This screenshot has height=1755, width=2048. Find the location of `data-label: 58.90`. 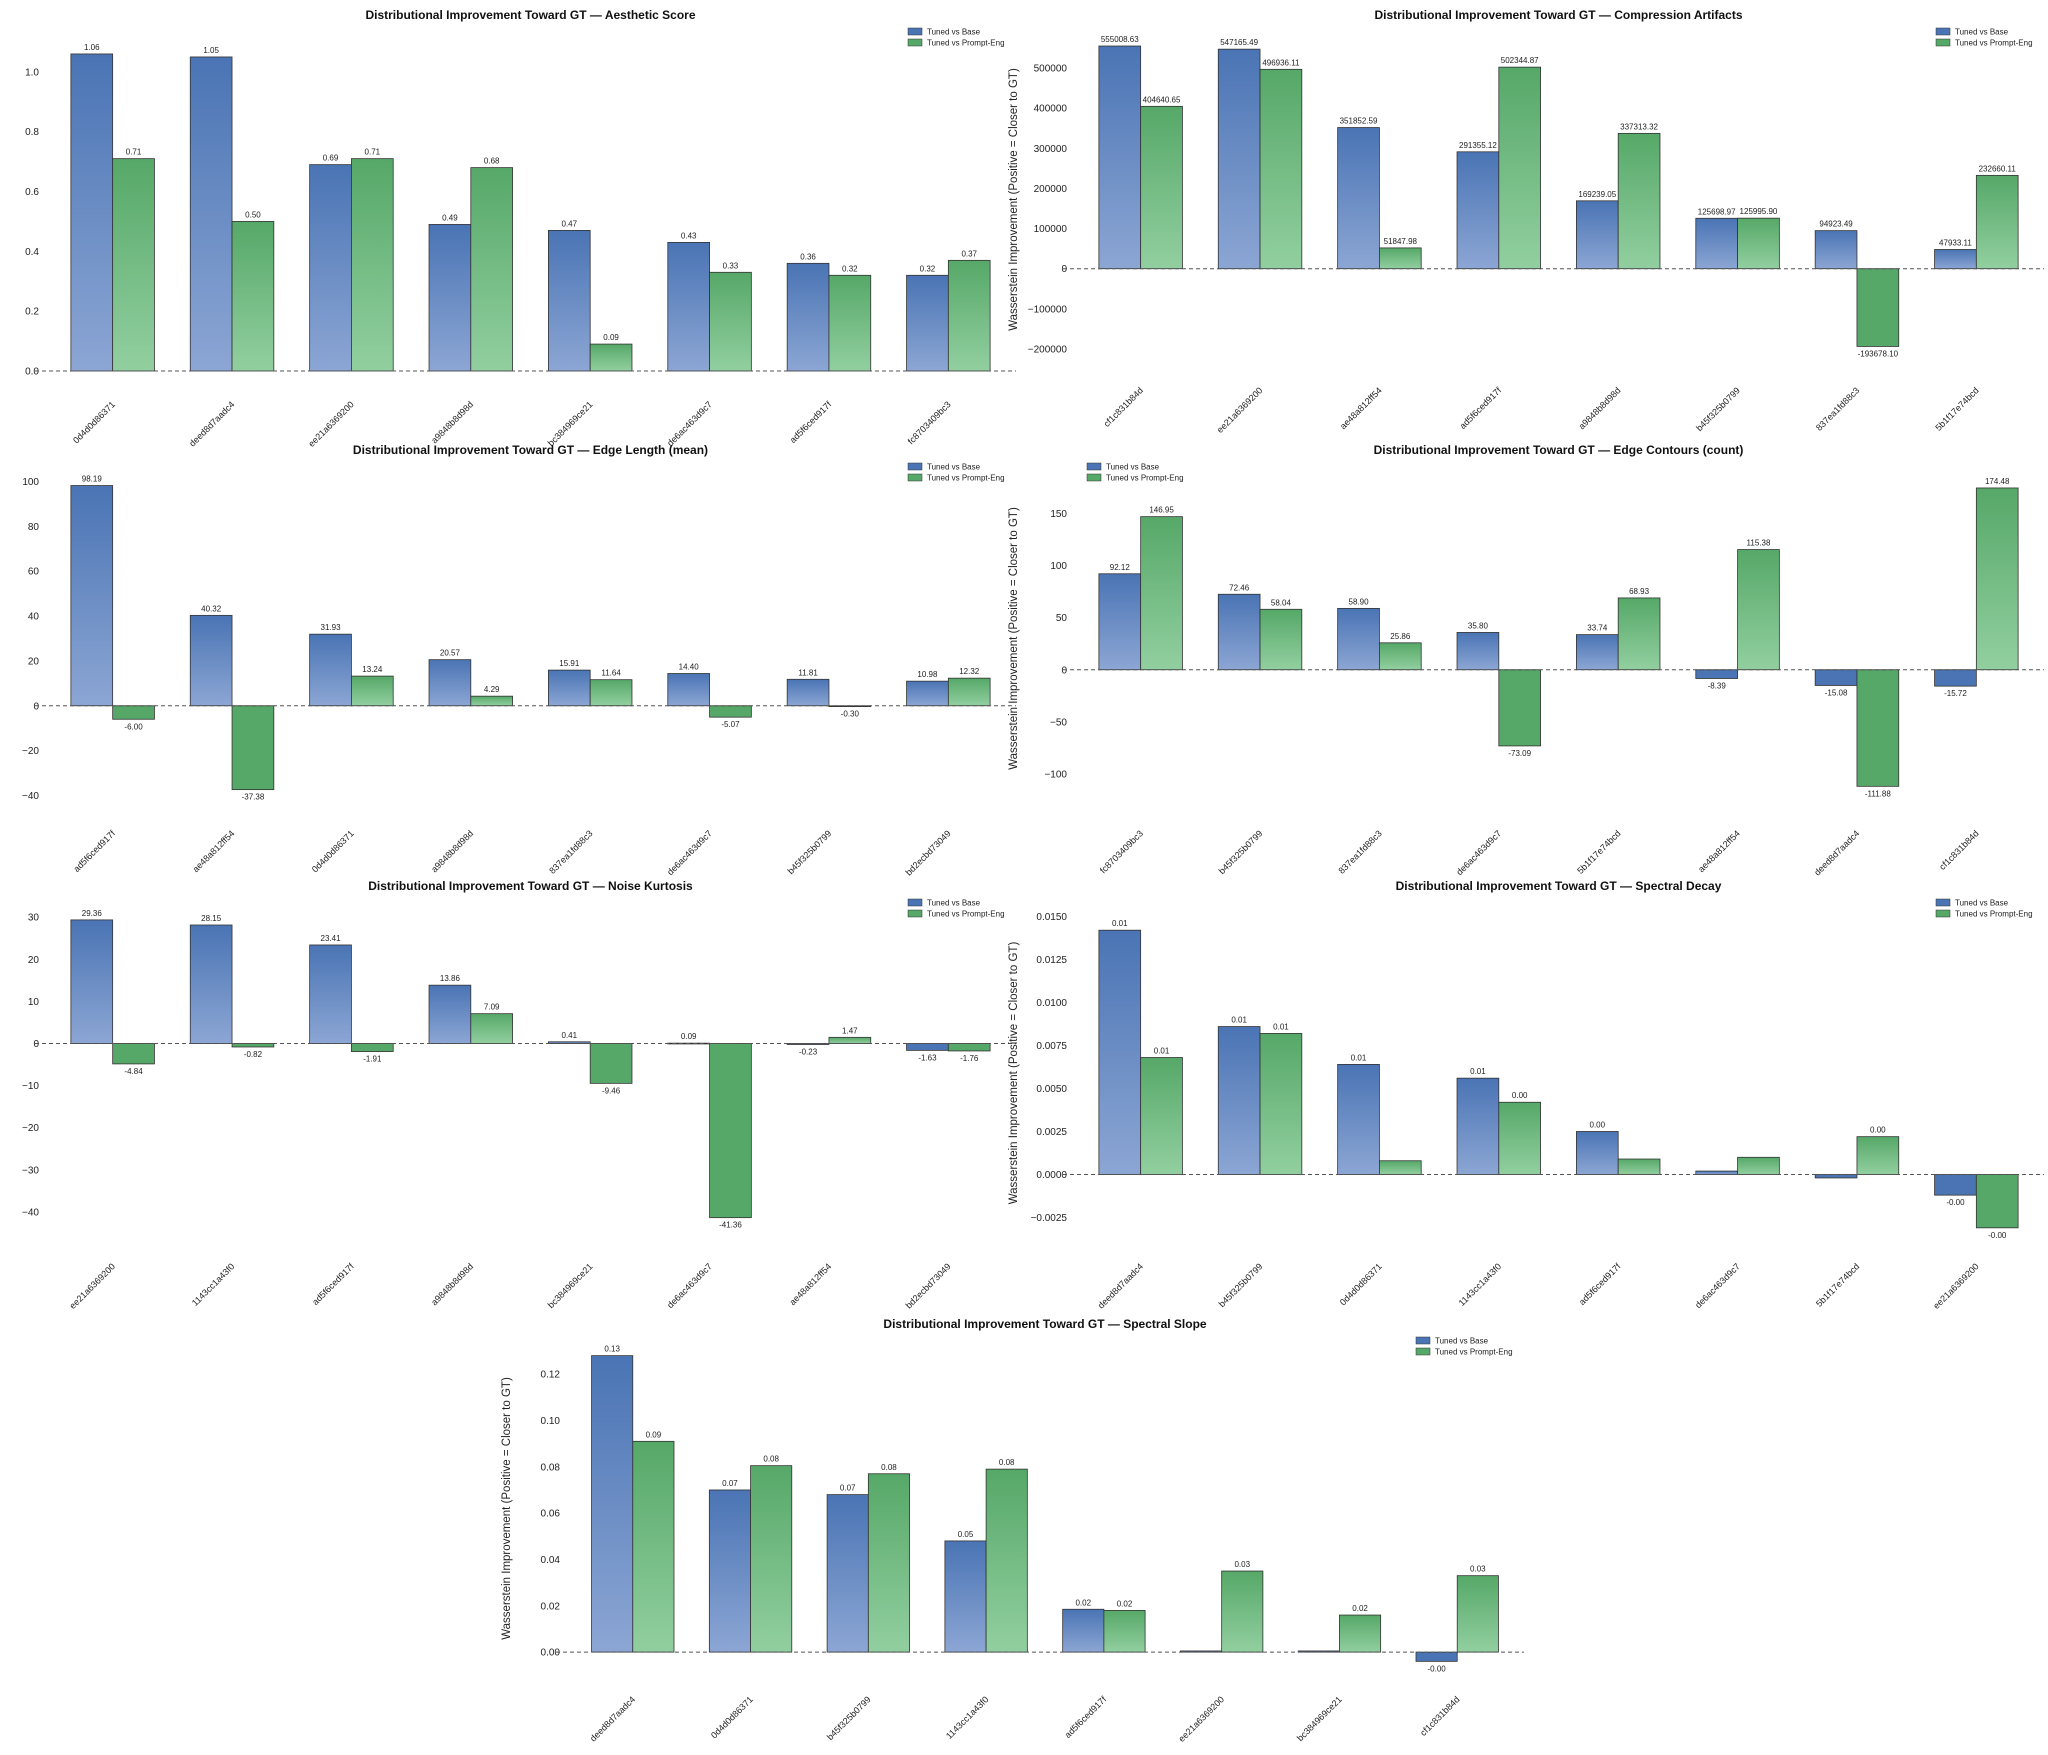

data-label: 58.90 is located at coordinates (1359, 601).